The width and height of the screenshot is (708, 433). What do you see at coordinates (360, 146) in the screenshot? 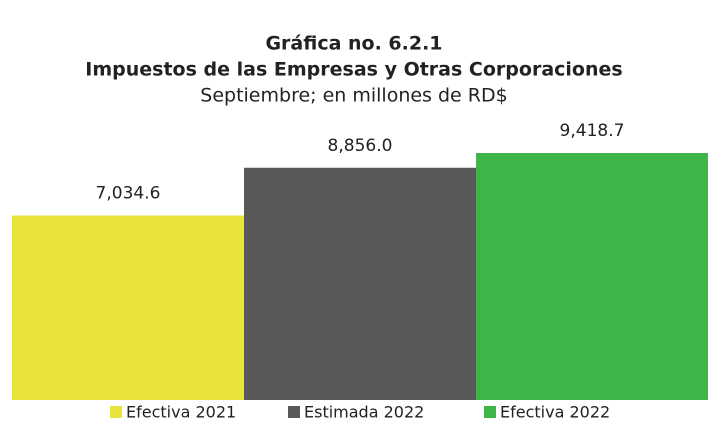
I see `value-label: 8,856.0` at bounding box center [360, 146].